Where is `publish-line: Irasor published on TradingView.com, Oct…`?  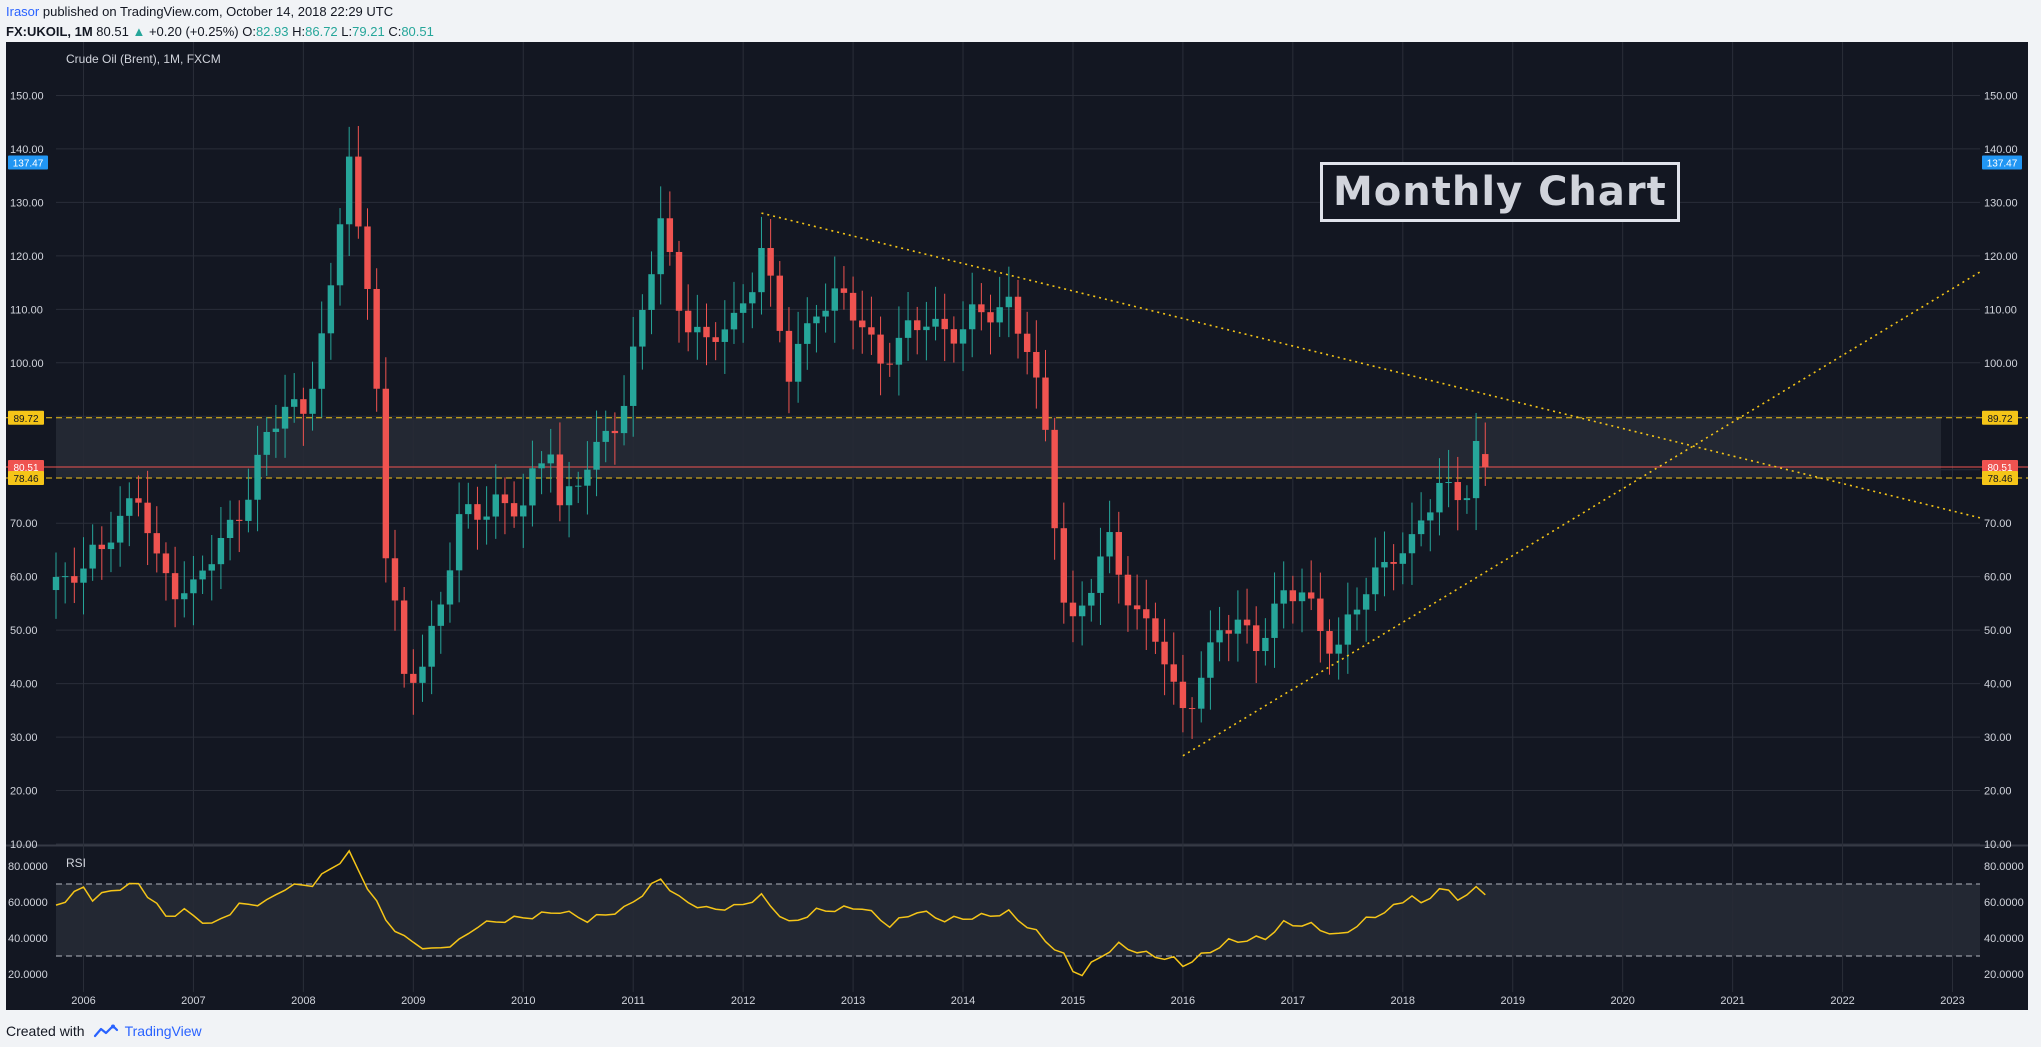
publish-line: Irasor published on TradingView.com, Oct… is located at coordinates (220, 12).